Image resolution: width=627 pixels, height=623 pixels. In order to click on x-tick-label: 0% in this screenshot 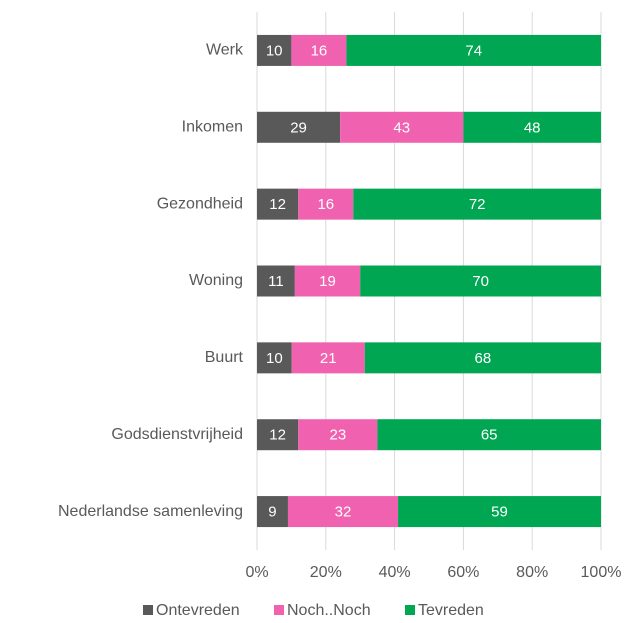, I will do `click(256, 572)`.